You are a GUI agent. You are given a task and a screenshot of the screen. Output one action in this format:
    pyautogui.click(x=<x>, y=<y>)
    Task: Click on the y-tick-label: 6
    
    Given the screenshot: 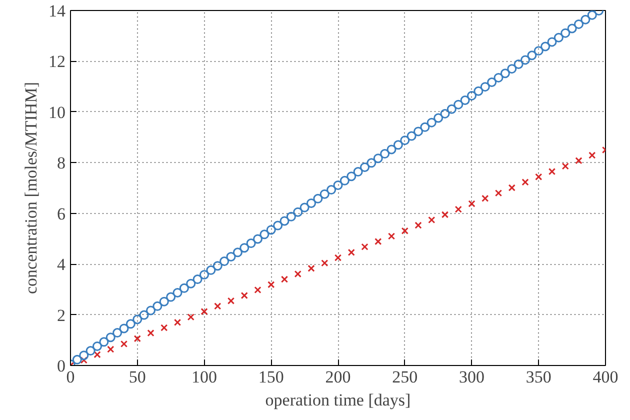 What is the action you would take?
    pyautogui.click(x=61, y=214)
    